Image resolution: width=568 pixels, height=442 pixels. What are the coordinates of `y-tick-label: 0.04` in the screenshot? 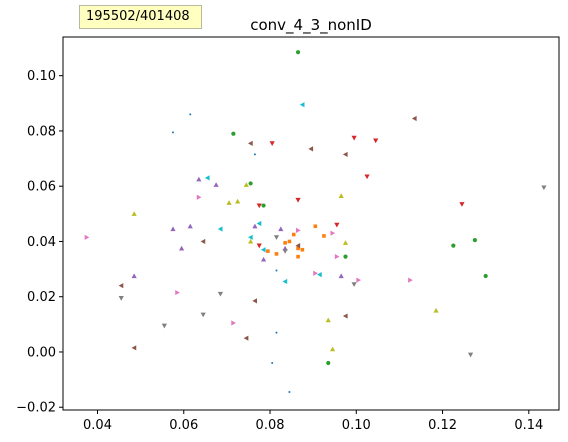 It's located at (41, 242).